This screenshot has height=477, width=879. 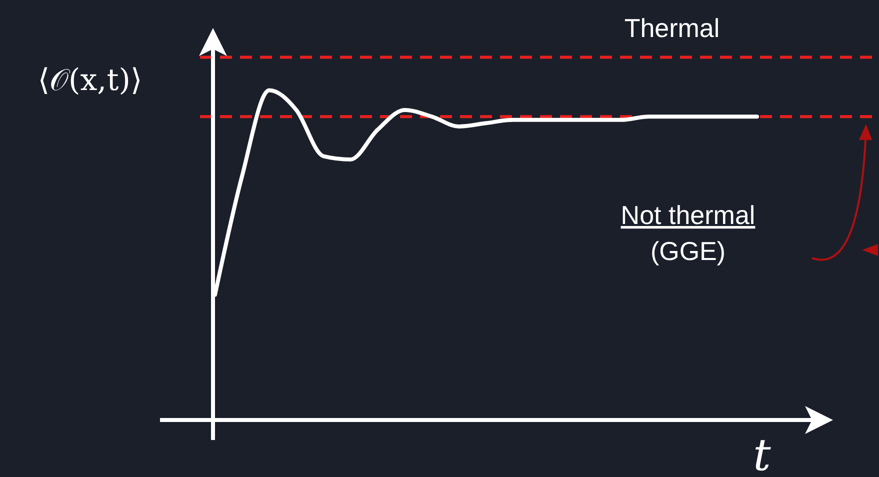 I want to click on y-axis-title: ⟨𝒪(x,t)⟩, so click(x=90, y=80).